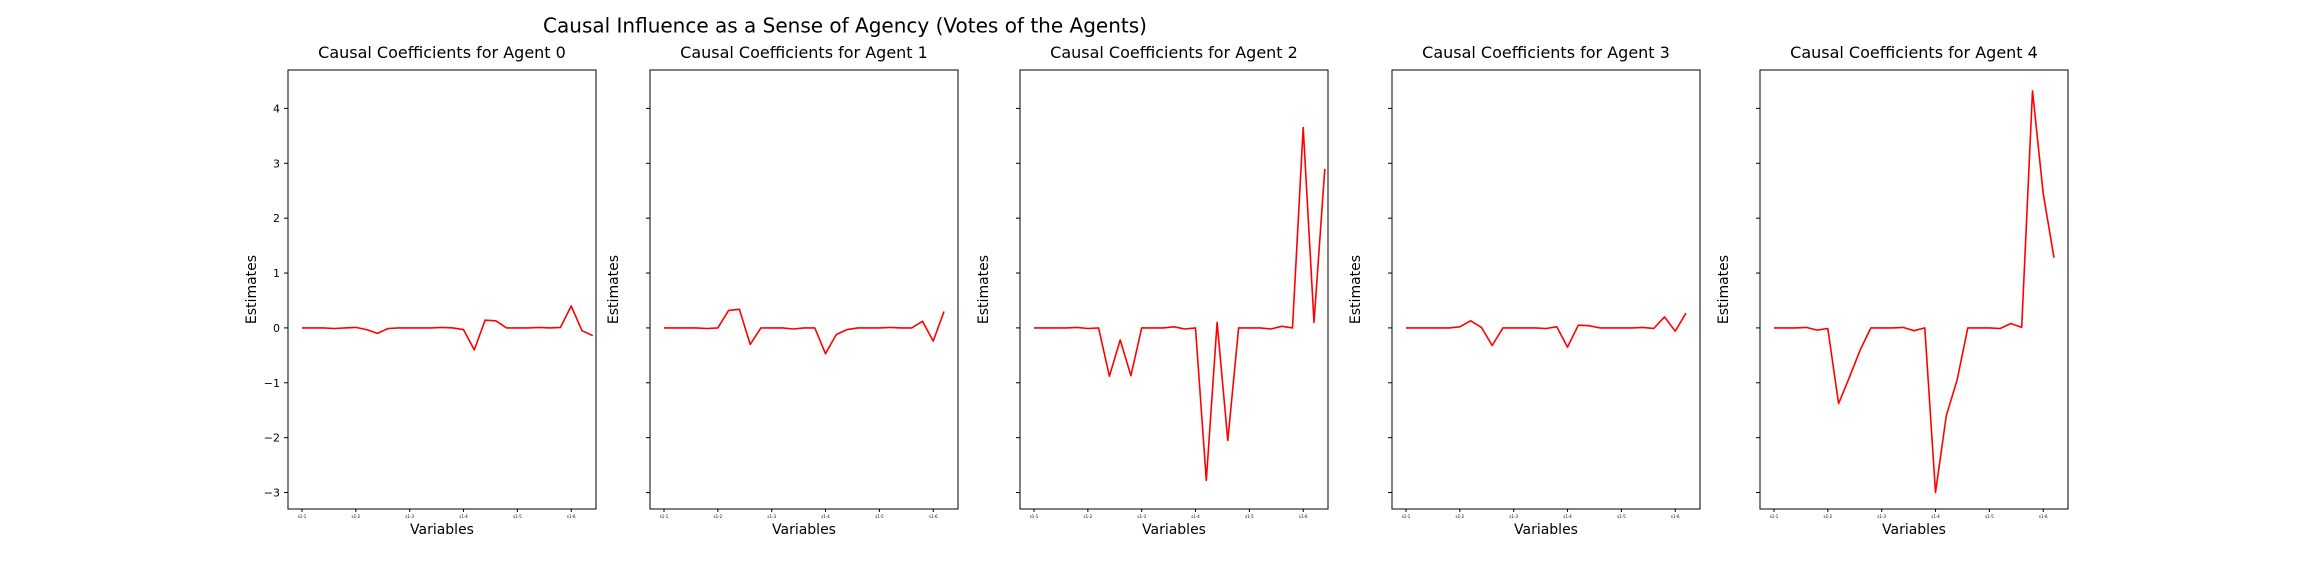 The height and width of the screenshot is (576, 2304). I want to click on y-tick-label: 0, so click(276, 328).